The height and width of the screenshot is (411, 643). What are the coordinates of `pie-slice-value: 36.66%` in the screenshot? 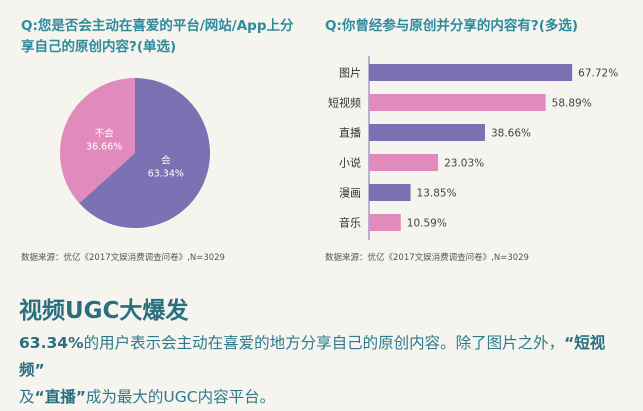 It's located at (104, 146).